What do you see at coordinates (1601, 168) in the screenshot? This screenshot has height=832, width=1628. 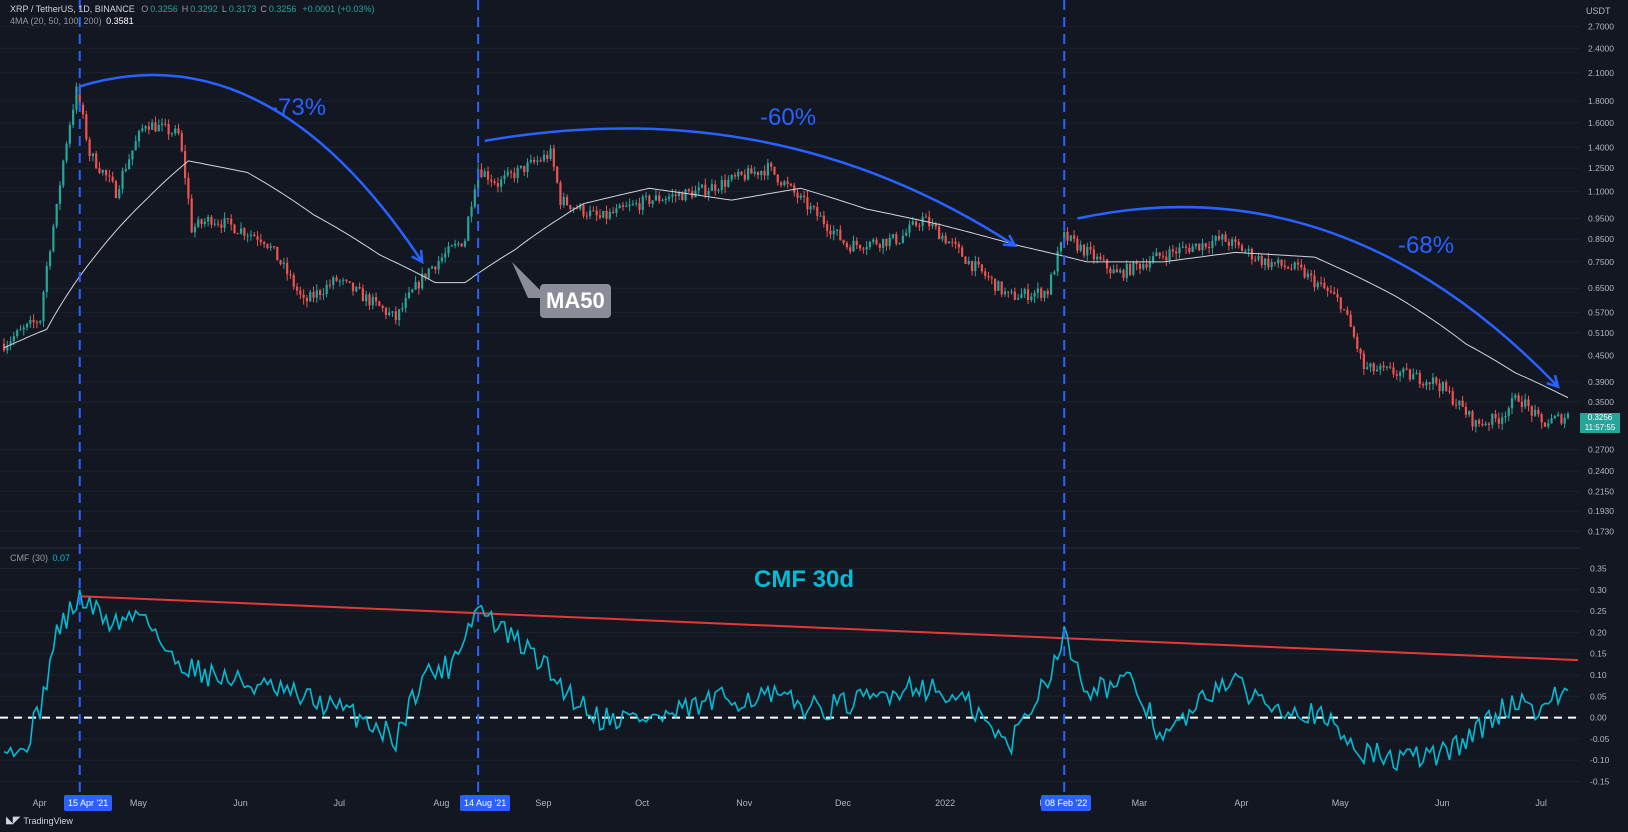 I see `price-tick-label: 1.2500` at bounding box center [1601, 168].